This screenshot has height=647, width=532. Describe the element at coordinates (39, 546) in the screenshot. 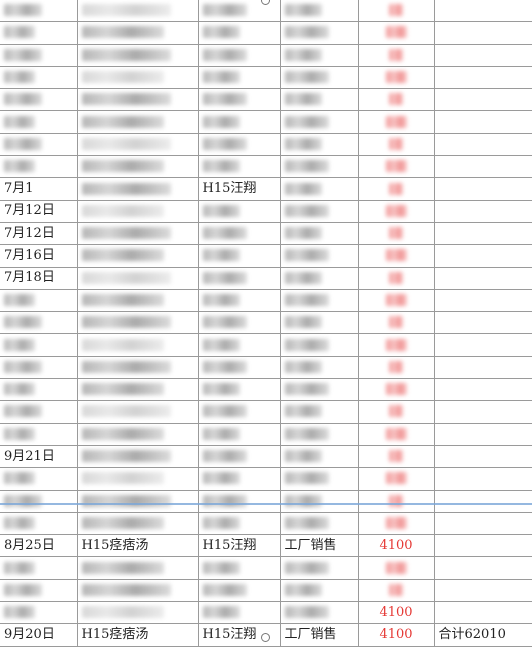

I see `date-cell: 8月25日` at that location.